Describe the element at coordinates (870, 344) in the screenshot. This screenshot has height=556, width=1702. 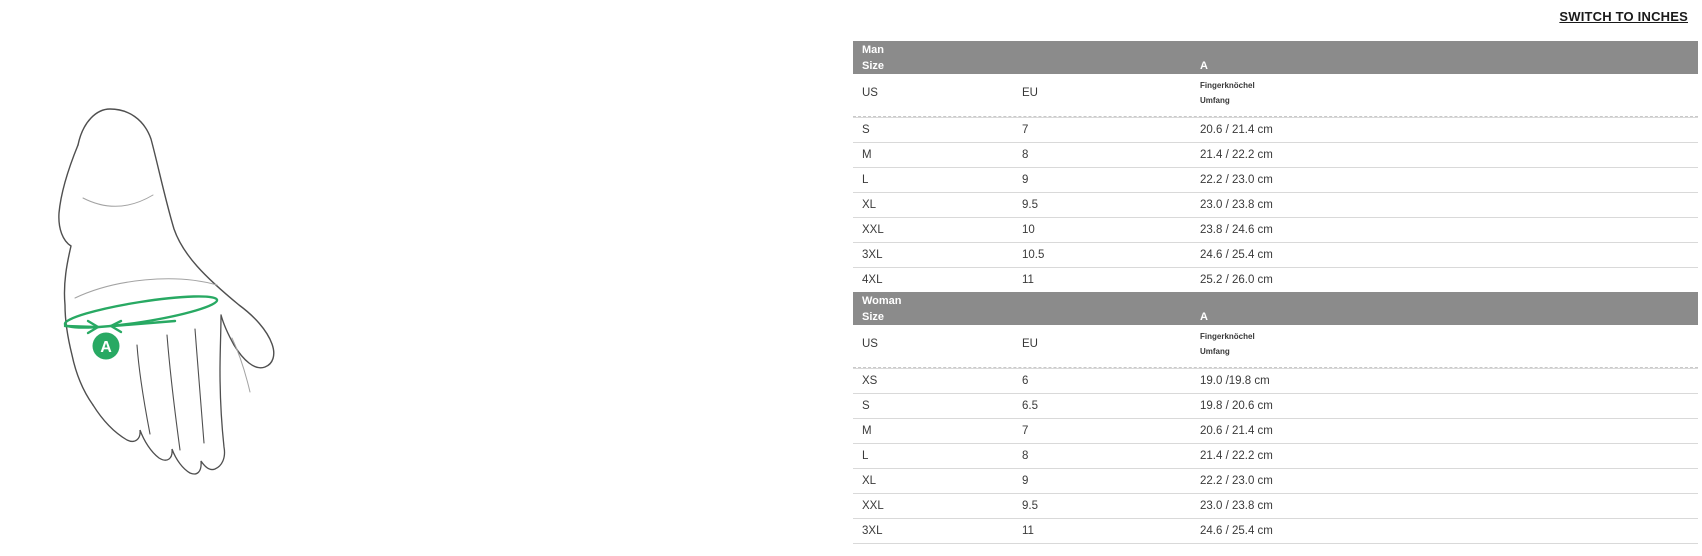
I see `woman-us-header: US` at that location.